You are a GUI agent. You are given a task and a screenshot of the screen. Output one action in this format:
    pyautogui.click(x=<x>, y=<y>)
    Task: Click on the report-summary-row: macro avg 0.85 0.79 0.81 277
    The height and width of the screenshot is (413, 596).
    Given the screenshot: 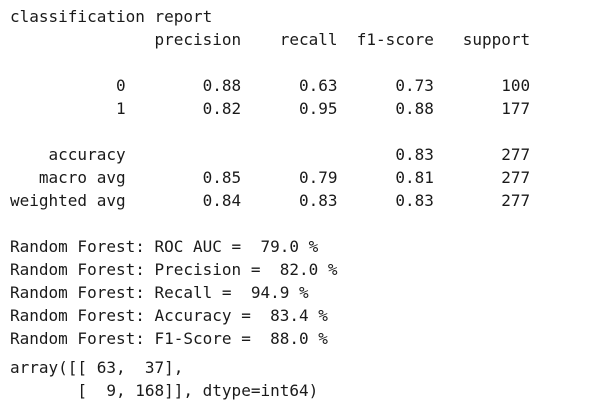 What is the action you would take?
    pyautogui.click(x=270, y=177)
    